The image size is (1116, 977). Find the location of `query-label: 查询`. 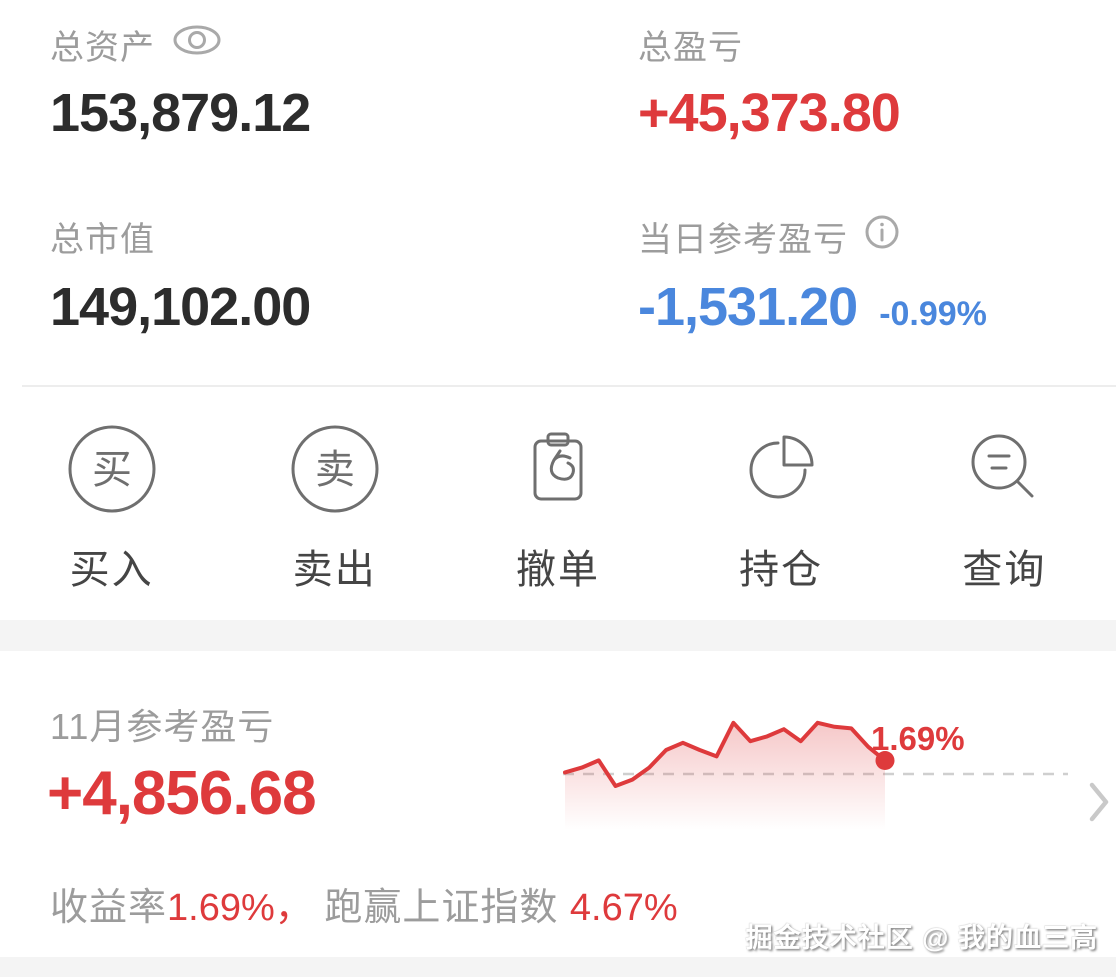

query-label: 查询 is located at coordinates (1004, 570).